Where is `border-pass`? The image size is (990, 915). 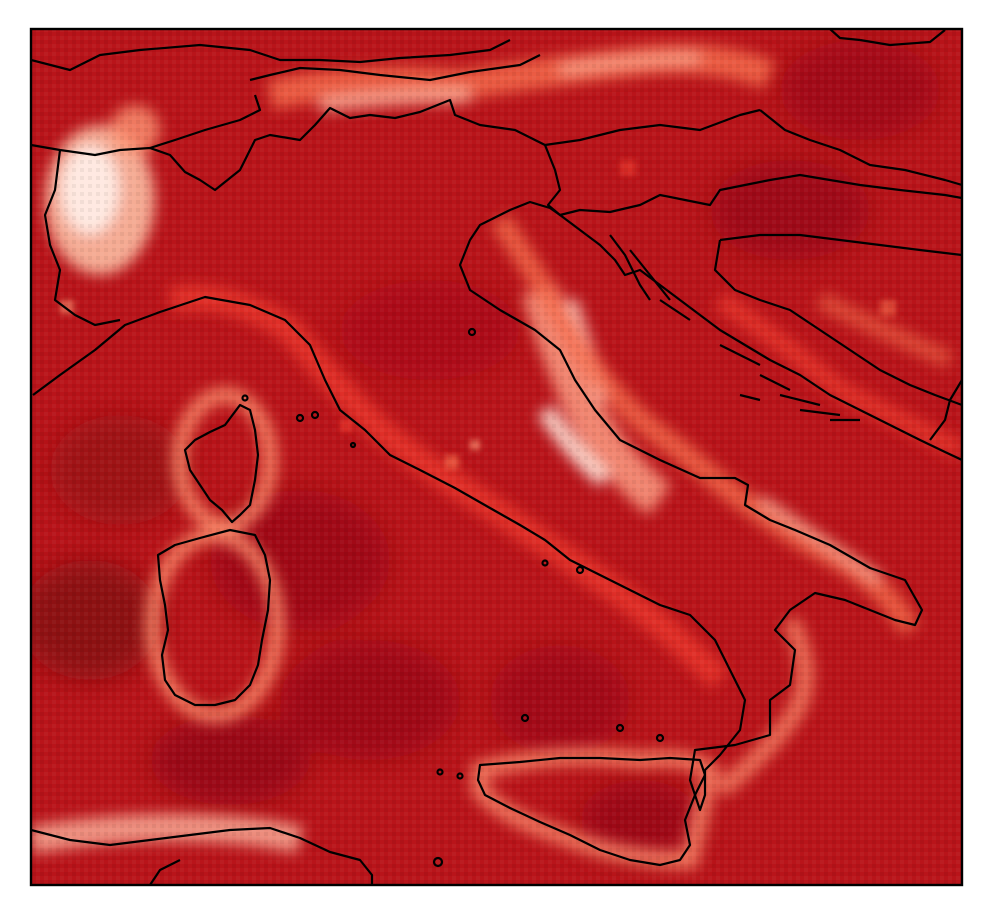
border-pass is located at coordinates (845, 35).